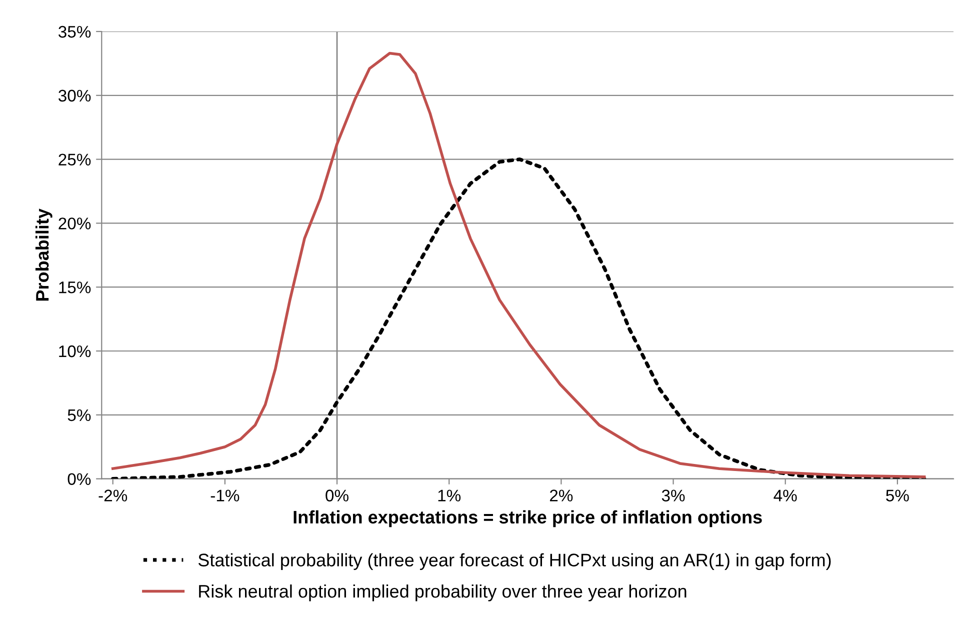  What do you see at coordinates (75, 288) in the screenshot?
I see `y-tick-label: 15%` at bounding box center [75, 288].